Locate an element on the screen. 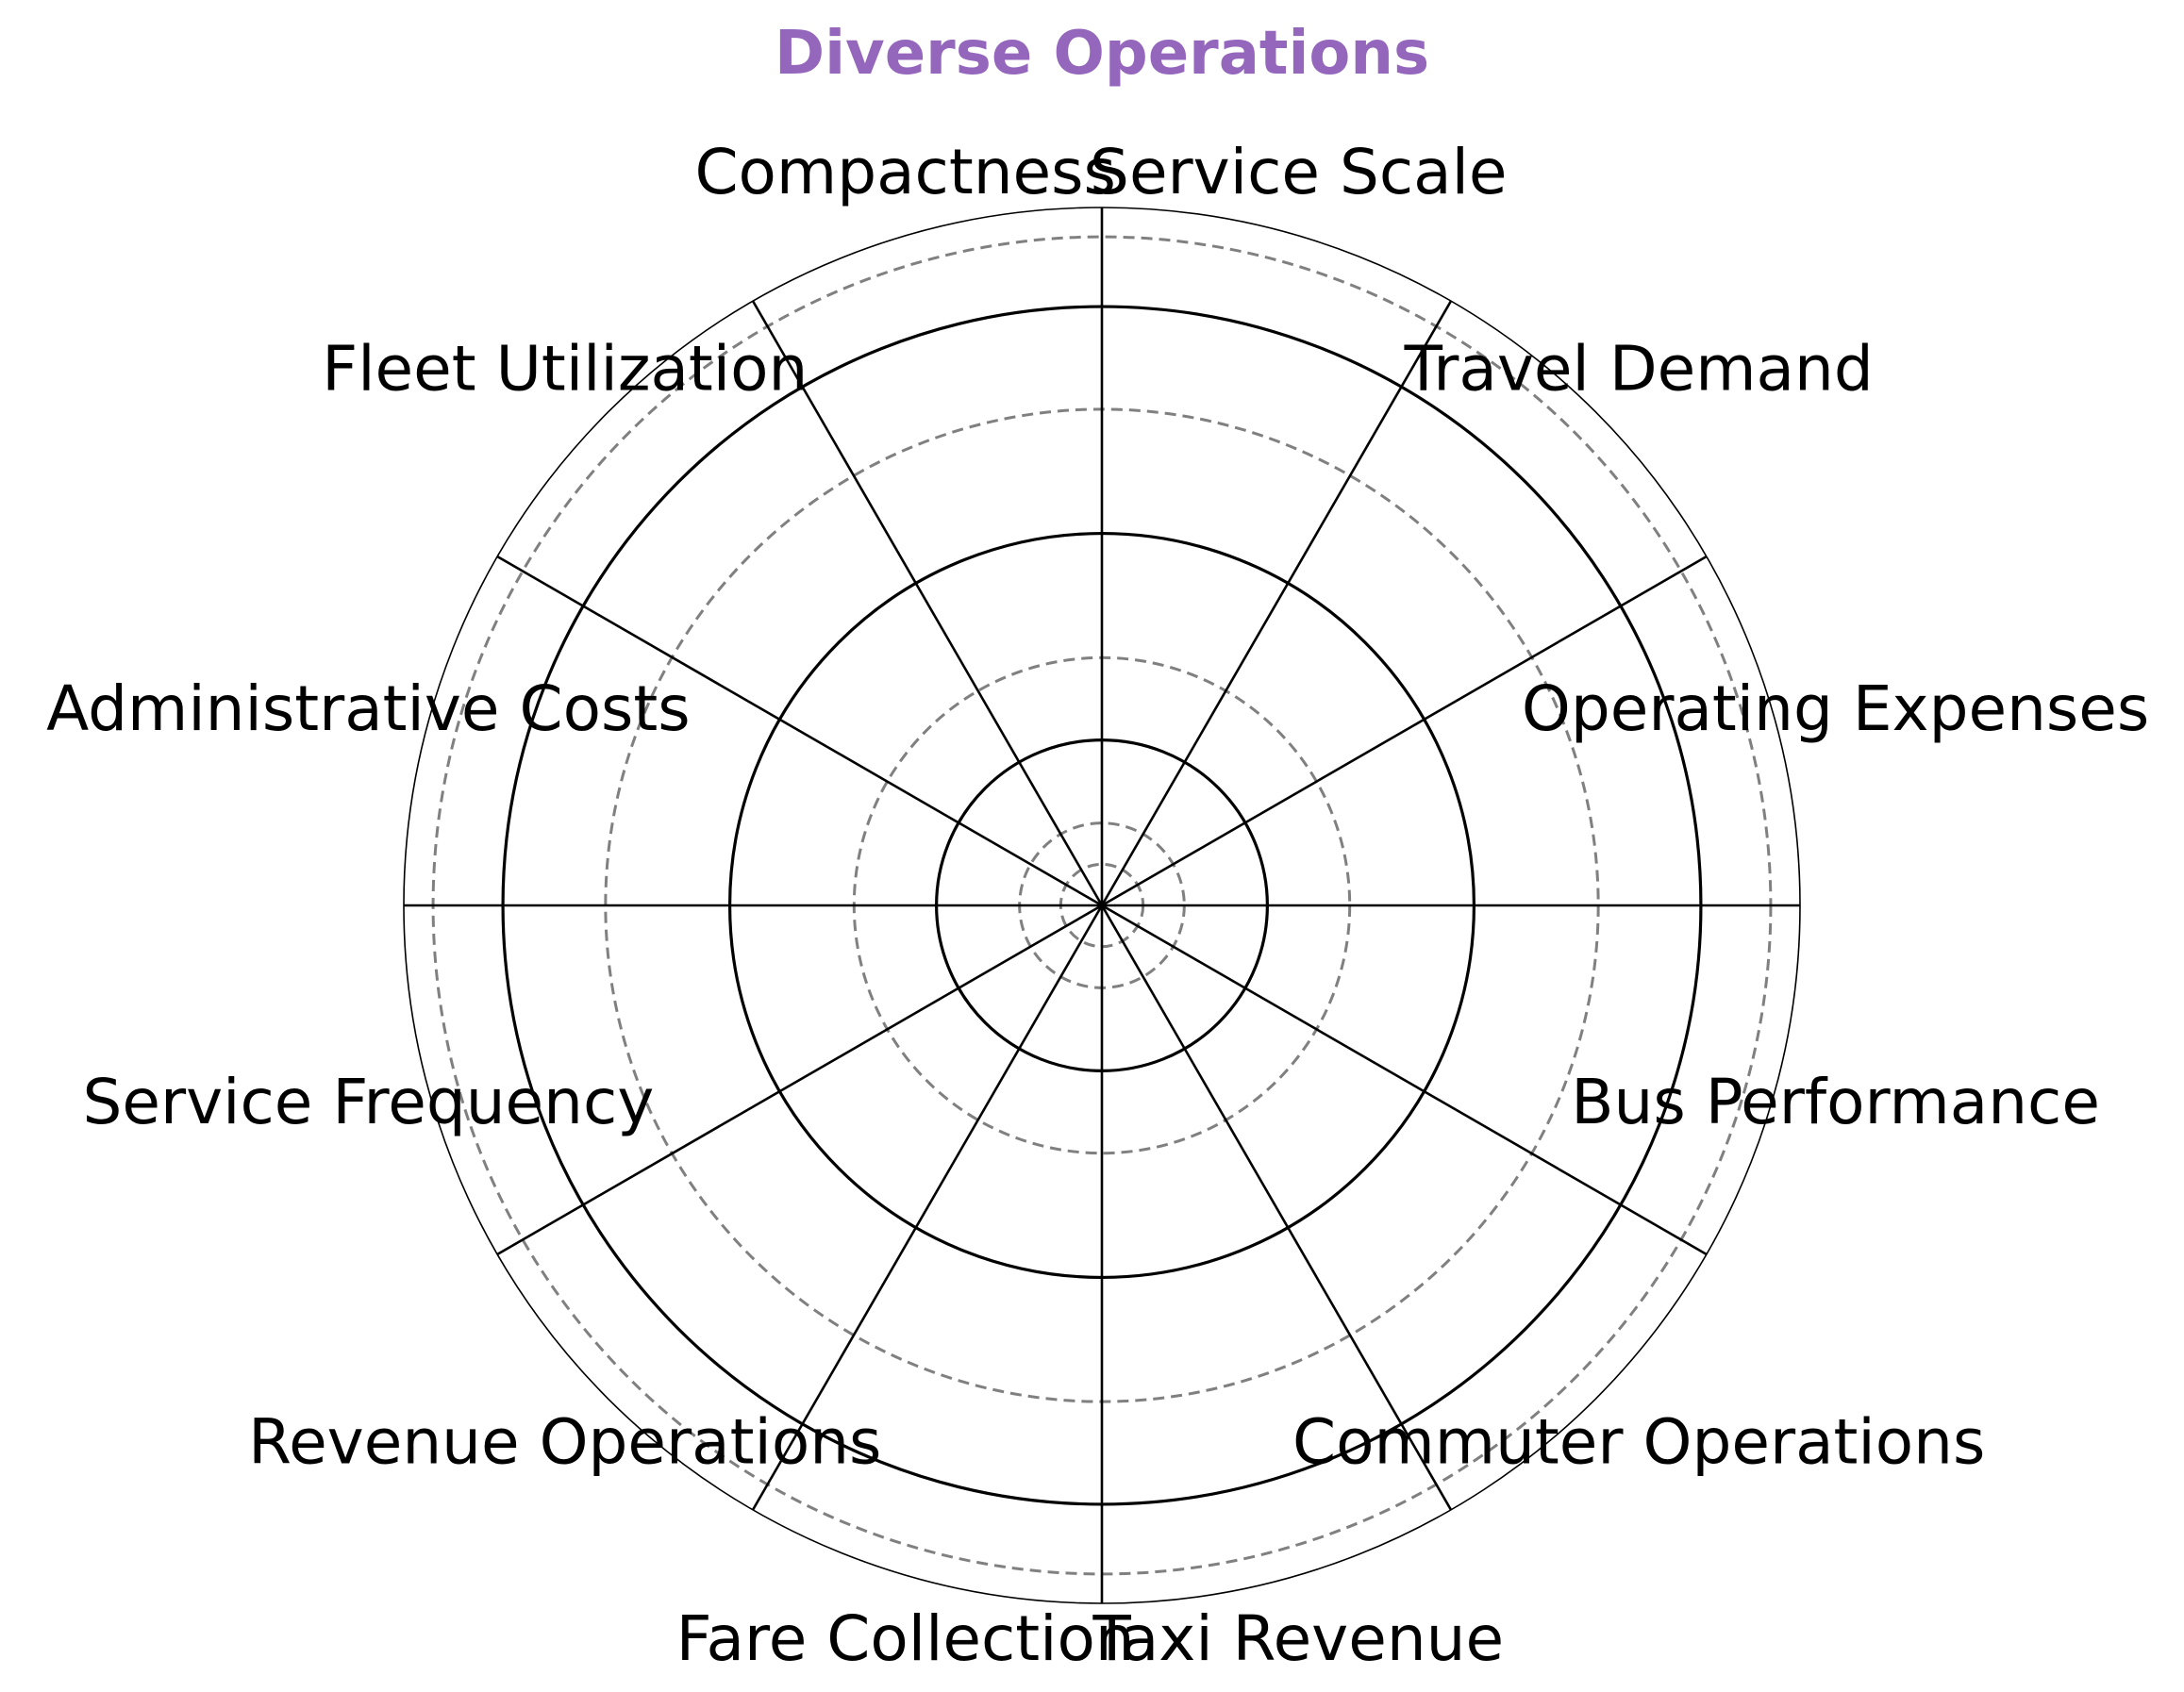 This screenshot has height=1692, width=2184. category-label: Operating Expenses is located at coordinates (1835, 709).